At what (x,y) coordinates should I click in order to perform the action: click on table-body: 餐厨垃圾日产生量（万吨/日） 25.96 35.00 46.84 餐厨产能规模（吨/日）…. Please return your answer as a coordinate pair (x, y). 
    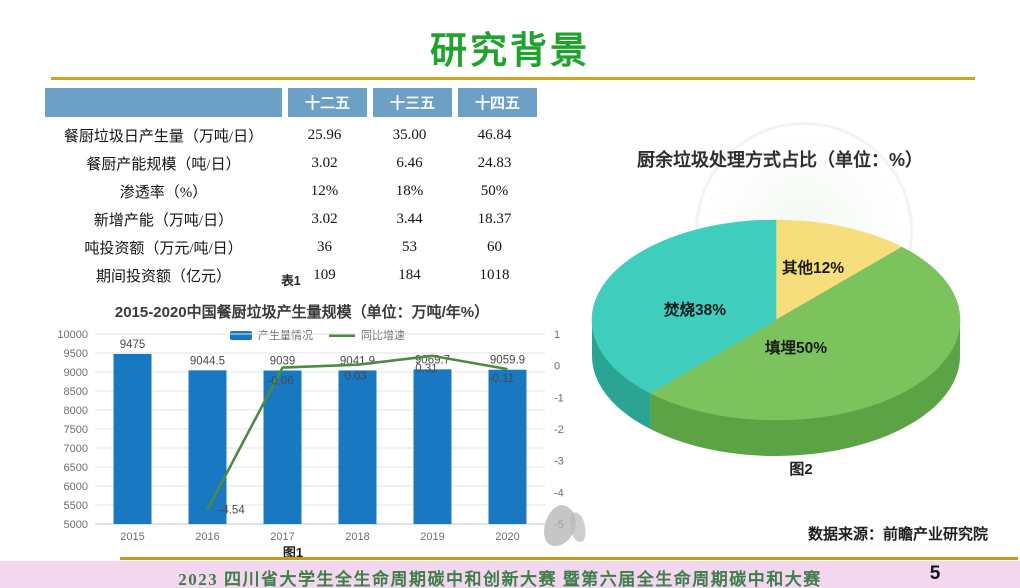
    Looking at the image, I should click on (291, 203).